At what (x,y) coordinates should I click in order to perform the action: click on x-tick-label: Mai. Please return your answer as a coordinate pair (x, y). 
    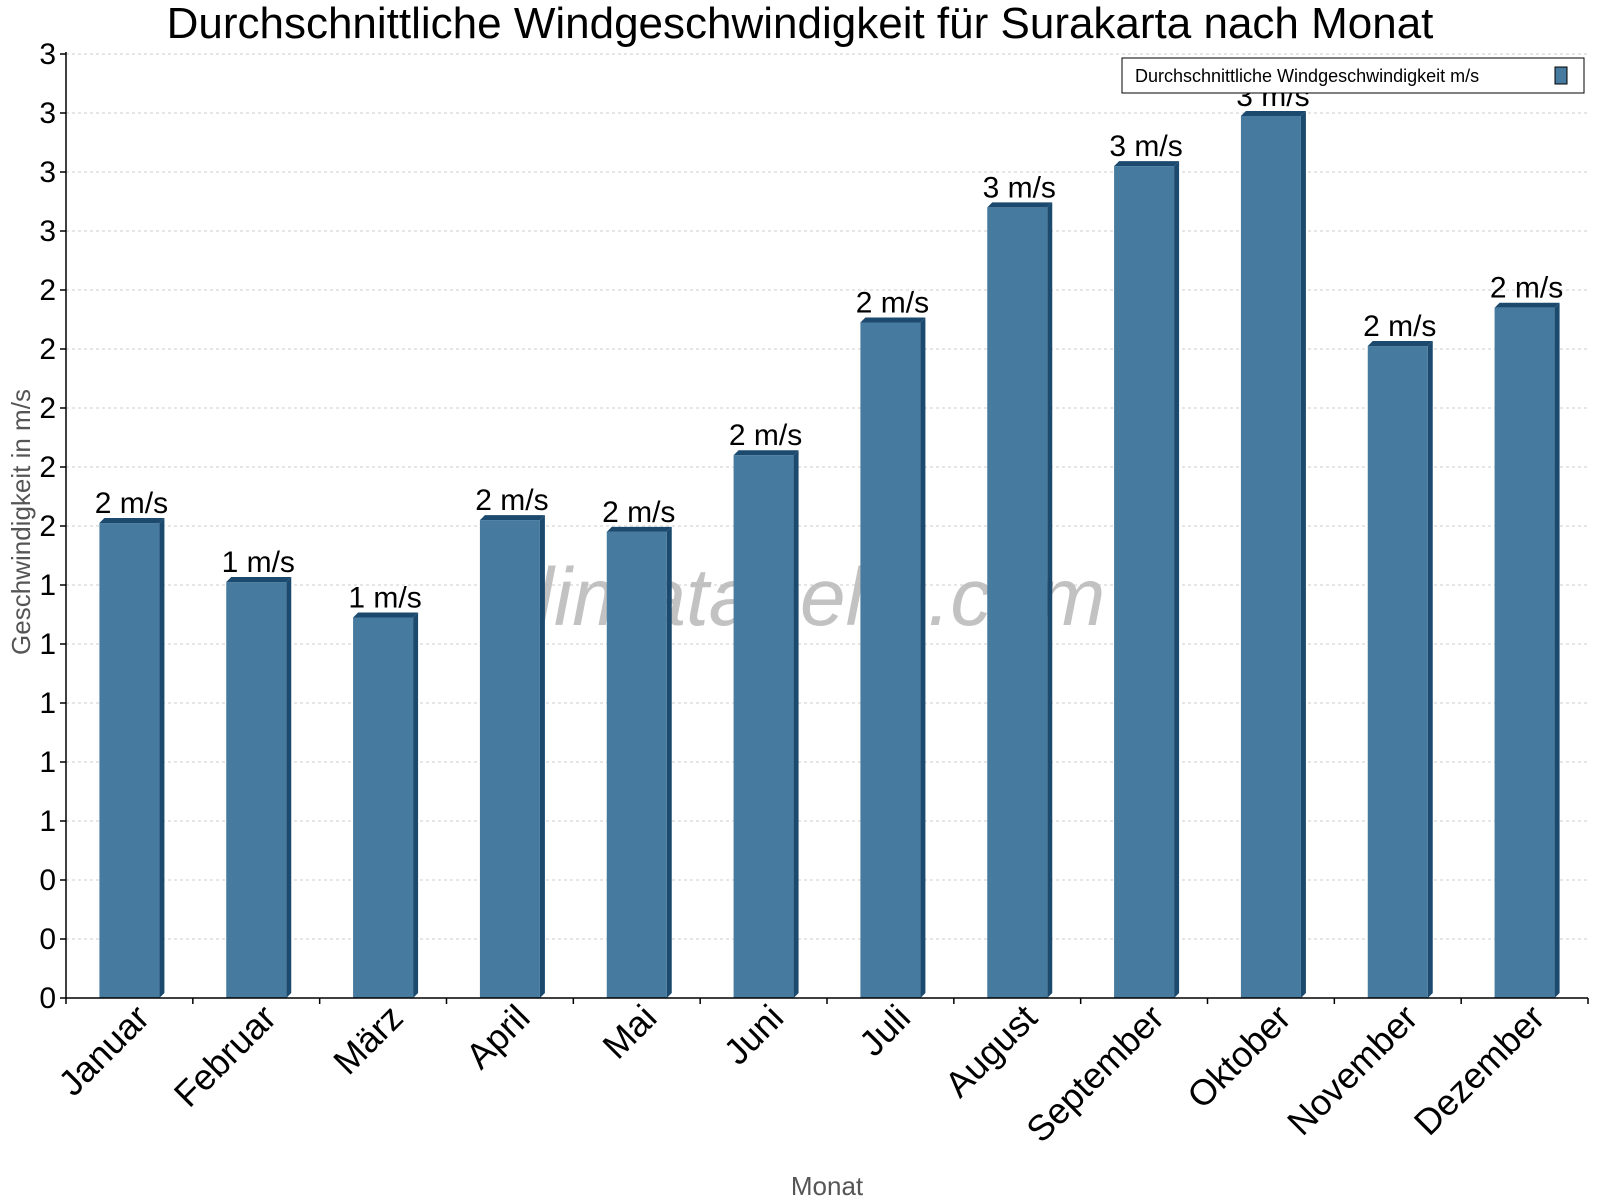
    Looking at the image, I should click on (629, 1032).